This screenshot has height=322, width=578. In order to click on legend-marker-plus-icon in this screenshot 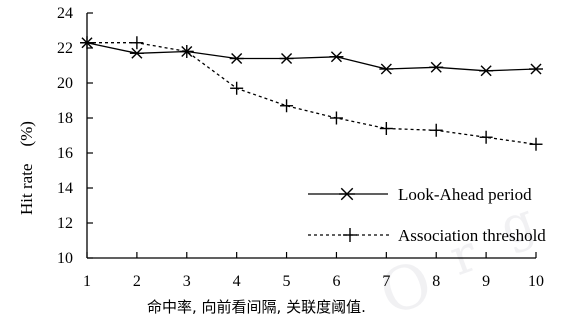, I will do `click(350, 235)`.